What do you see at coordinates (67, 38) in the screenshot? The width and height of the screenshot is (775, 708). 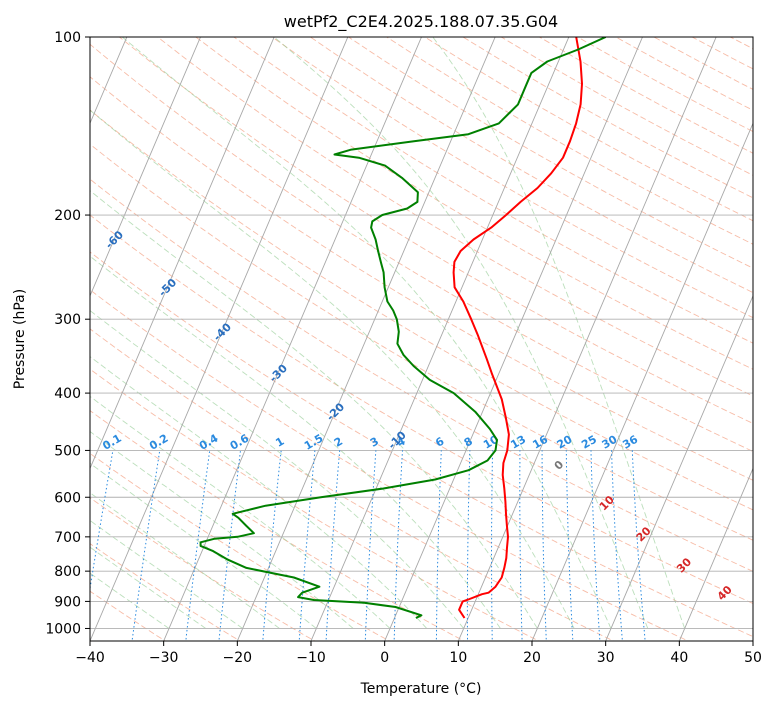 I see `y-tick-label: 100` at bounding box center [67, 38].